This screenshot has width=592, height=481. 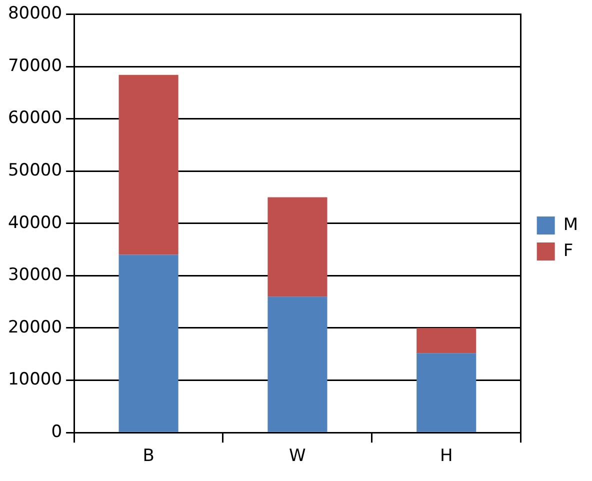 What do you see at coordinates (446, 456) in the screenshot?
I see `x-tick-label: H` at bounding box center [446, 456].